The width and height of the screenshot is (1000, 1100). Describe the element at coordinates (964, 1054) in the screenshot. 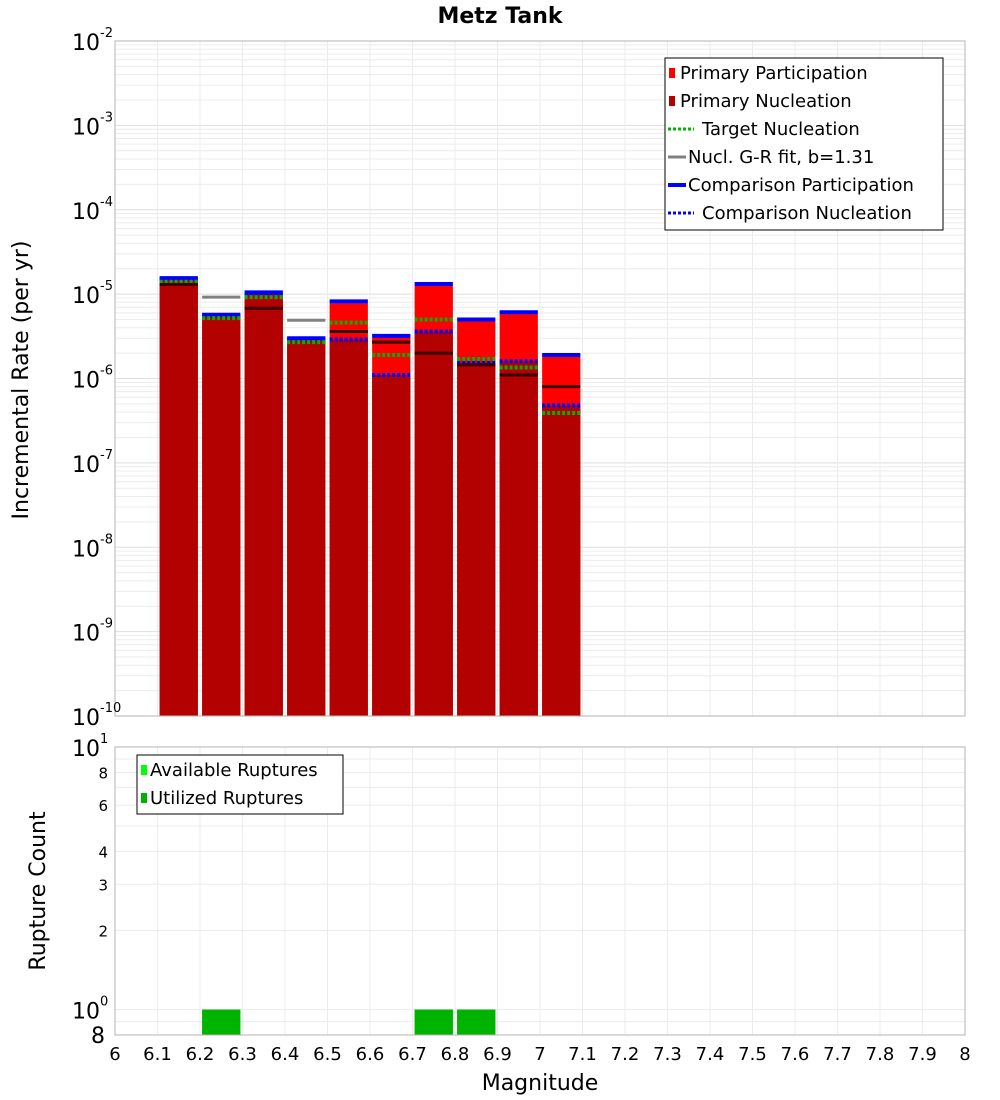

I see `x-tick-label: 8` at that location.